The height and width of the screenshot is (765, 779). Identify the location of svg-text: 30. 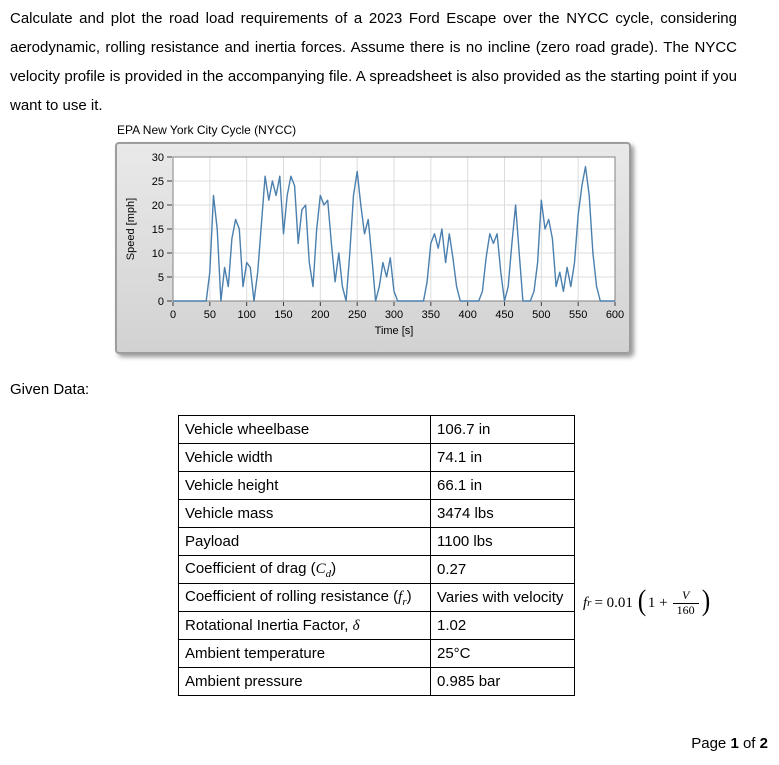
(158, 158).